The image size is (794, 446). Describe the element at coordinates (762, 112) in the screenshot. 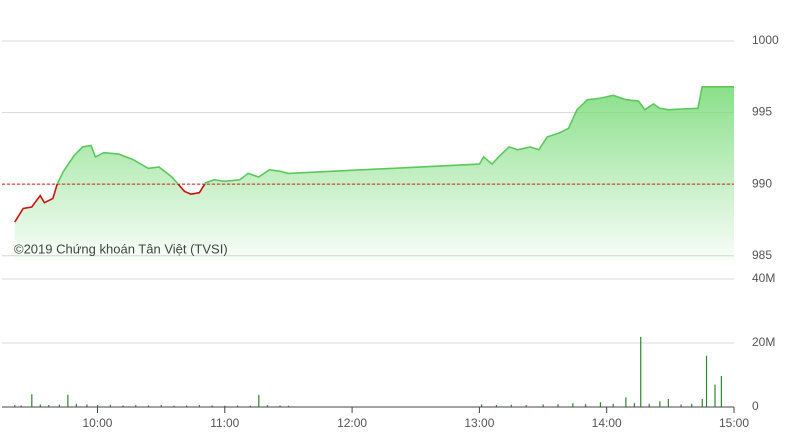

I see `y-tick-label: 995` at that location.